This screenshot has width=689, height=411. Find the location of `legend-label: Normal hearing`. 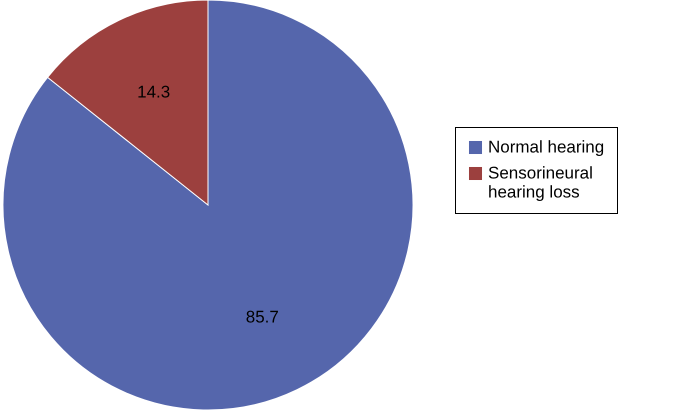

legend-label: Normal hearing is located at coordinates (546, 147).